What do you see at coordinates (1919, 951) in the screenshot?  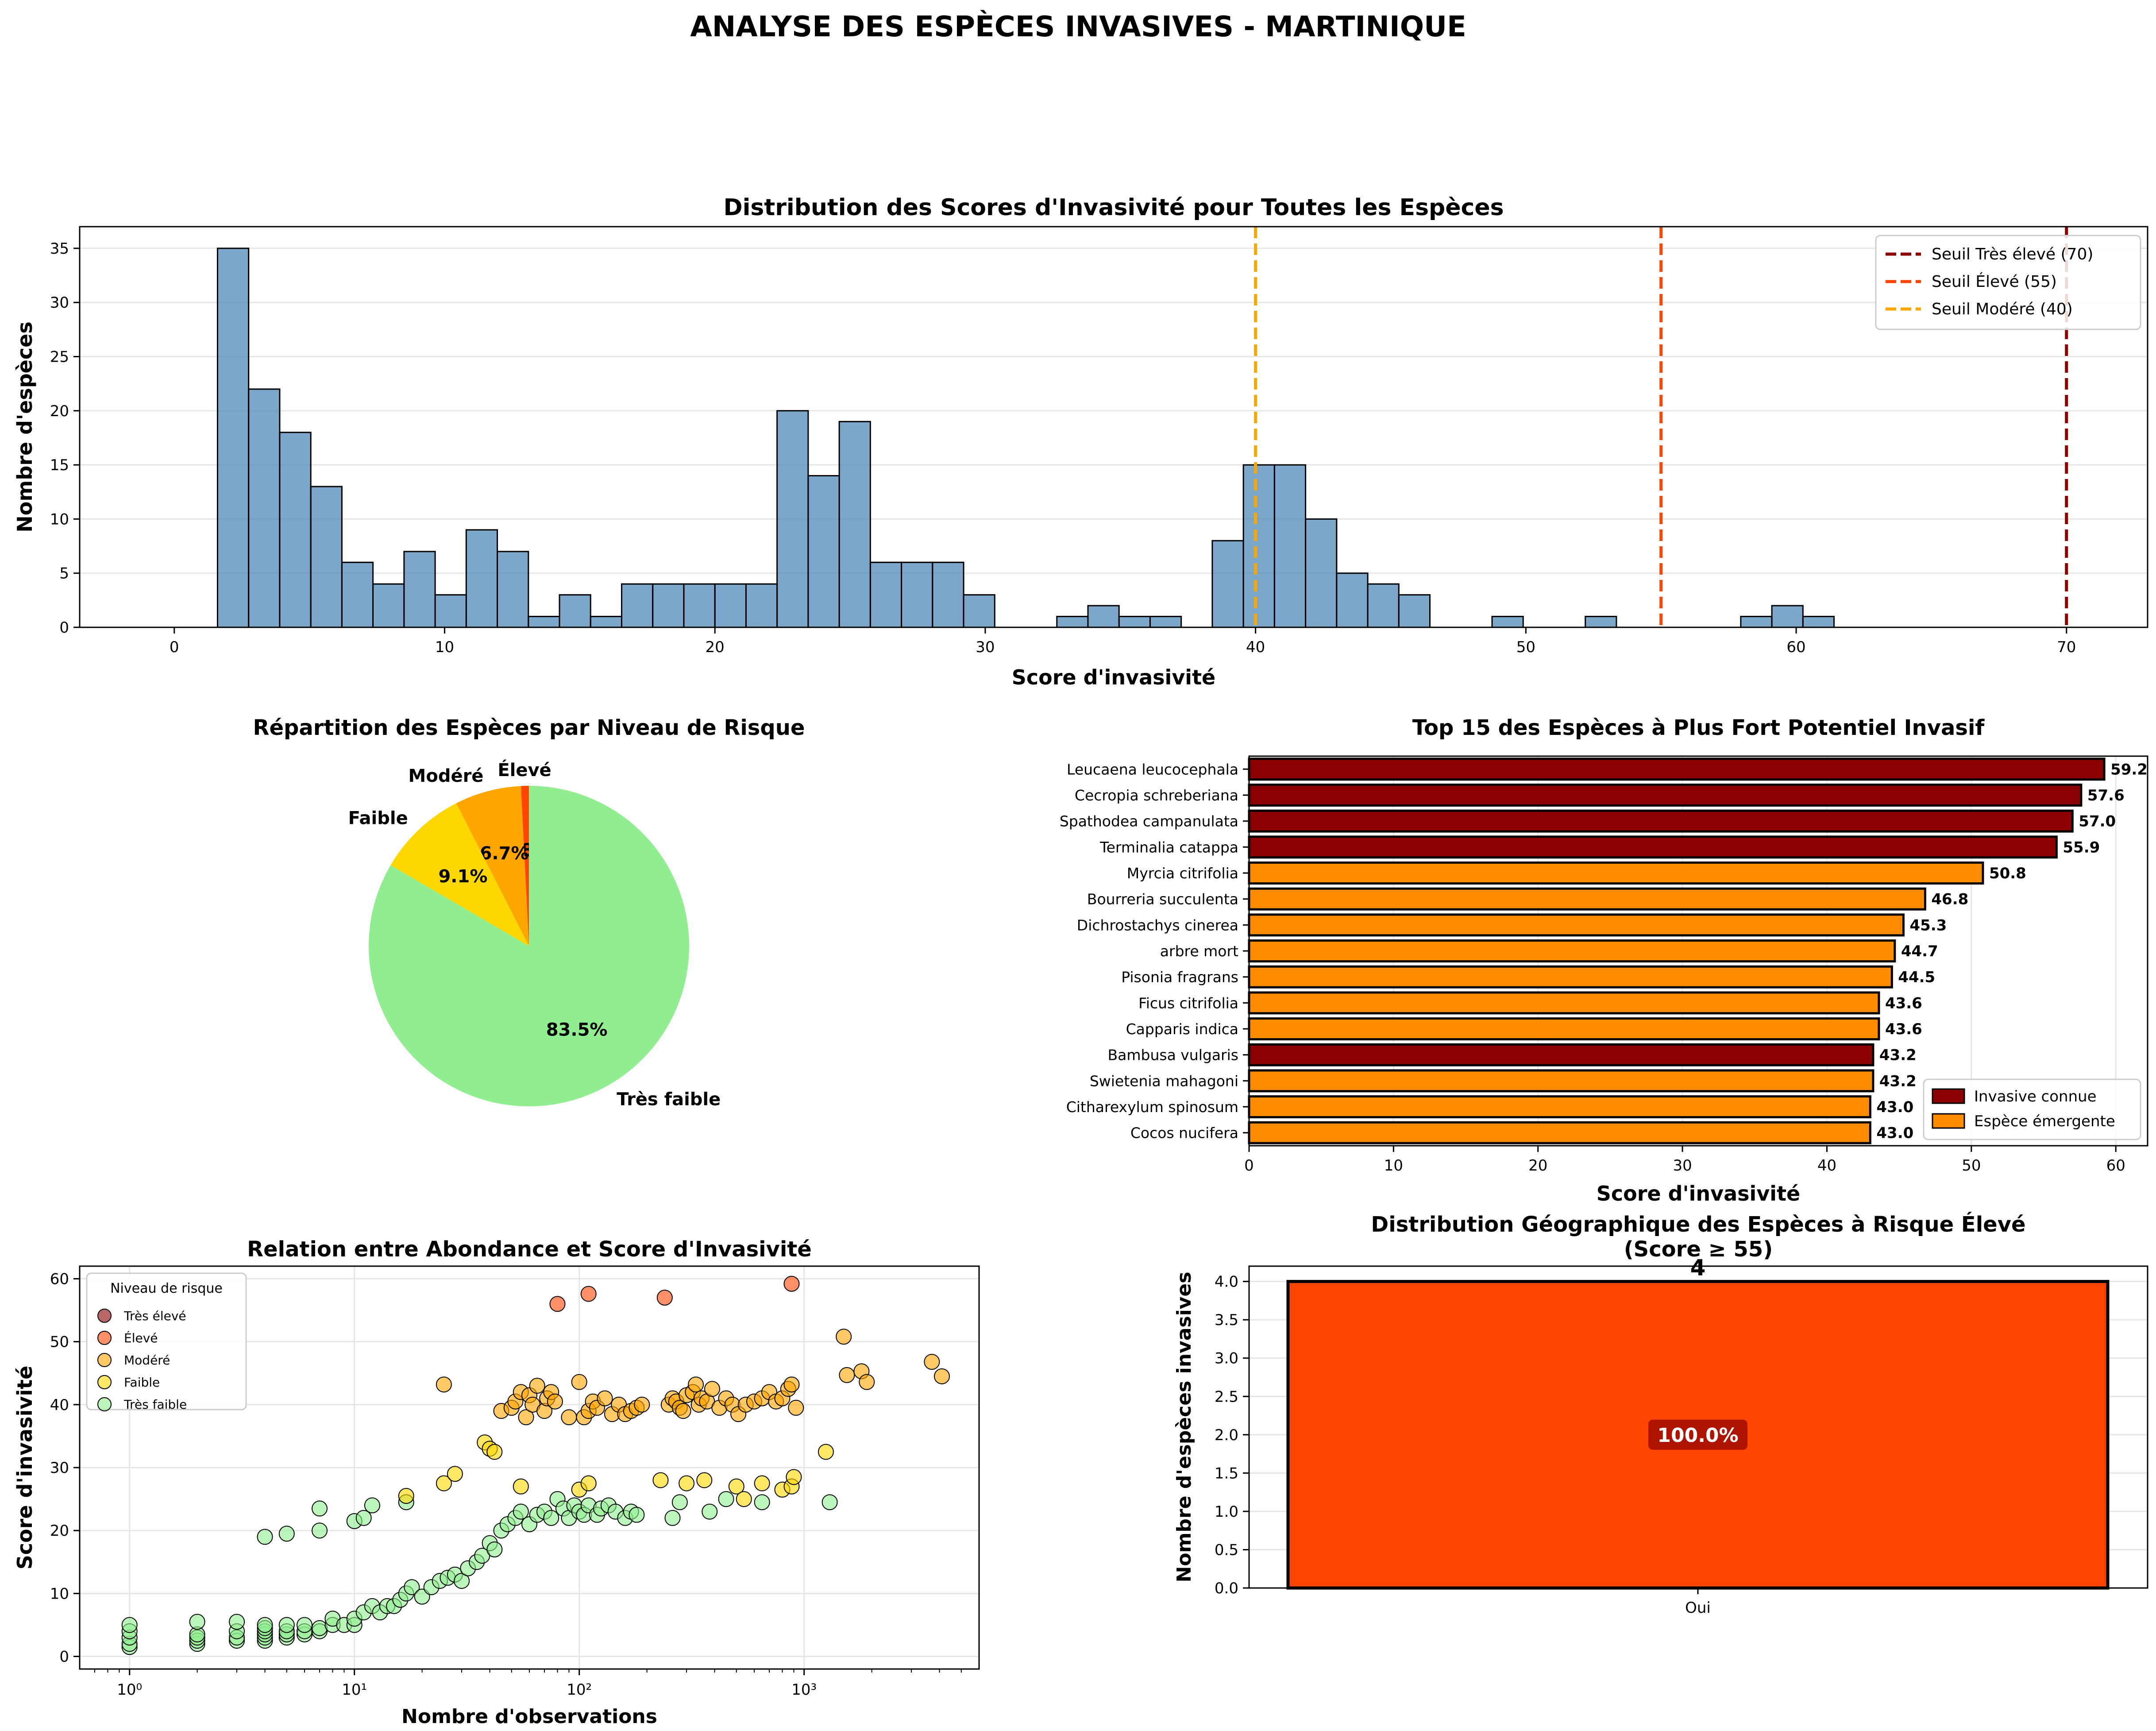 I see `top15-value-label: 44.7` at bounding box center [1919, 951].